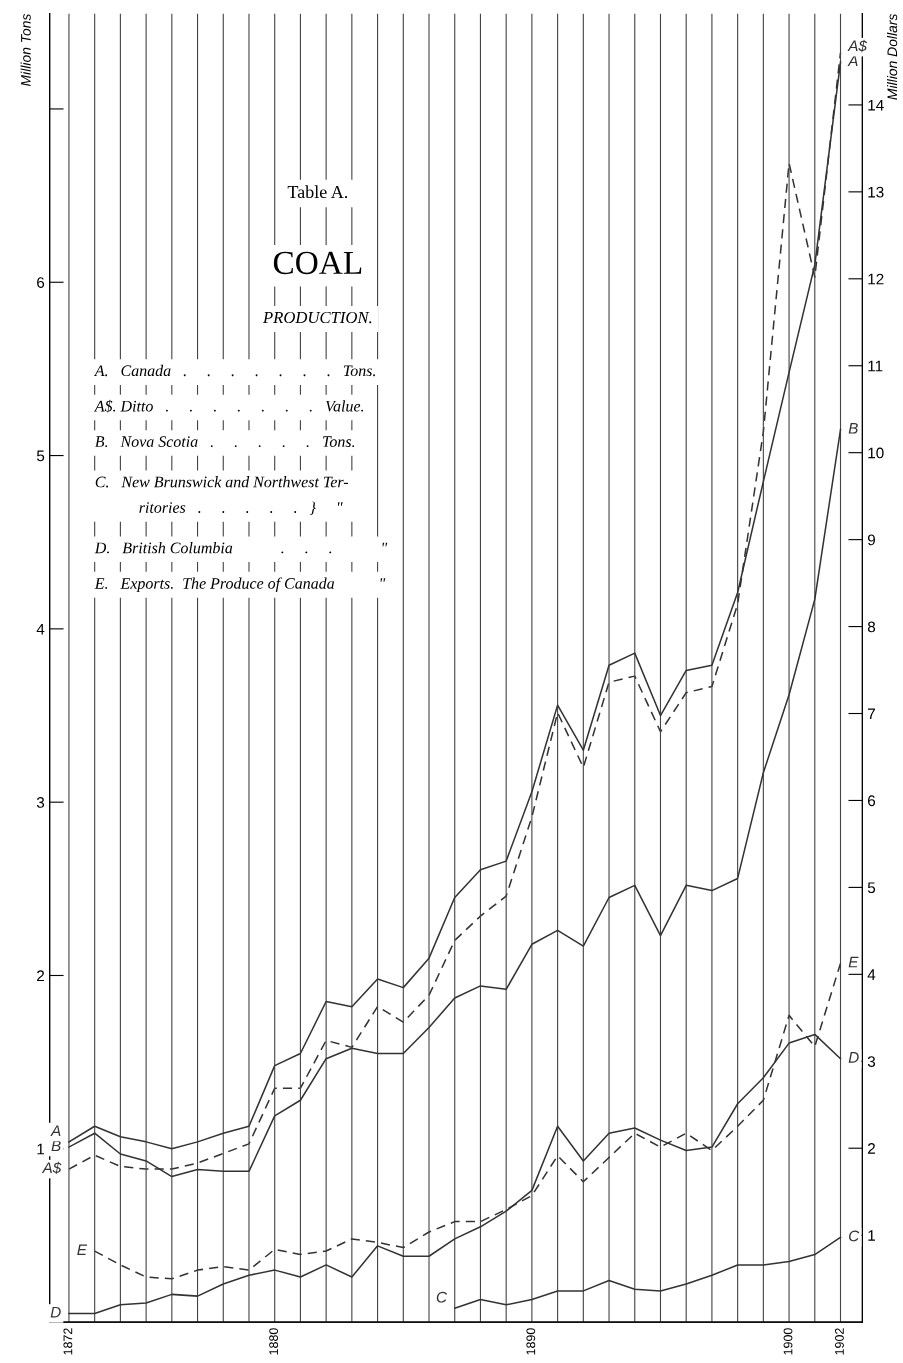  Describe the element at coordinates (41, 282) in the screenshot. I see `y-tick-label: 6` at that location.